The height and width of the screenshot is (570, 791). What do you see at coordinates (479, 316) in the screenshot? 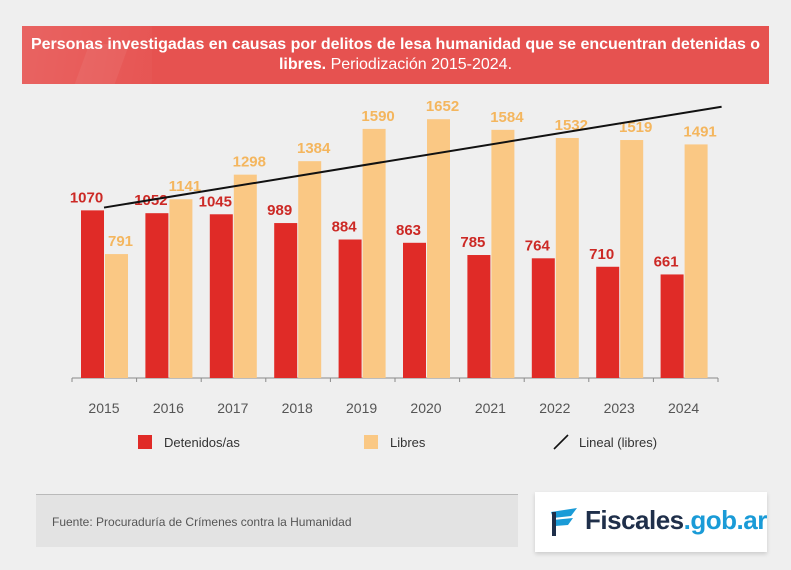
I see `bar-detenidos-2021` at bounding box center [479, 316].